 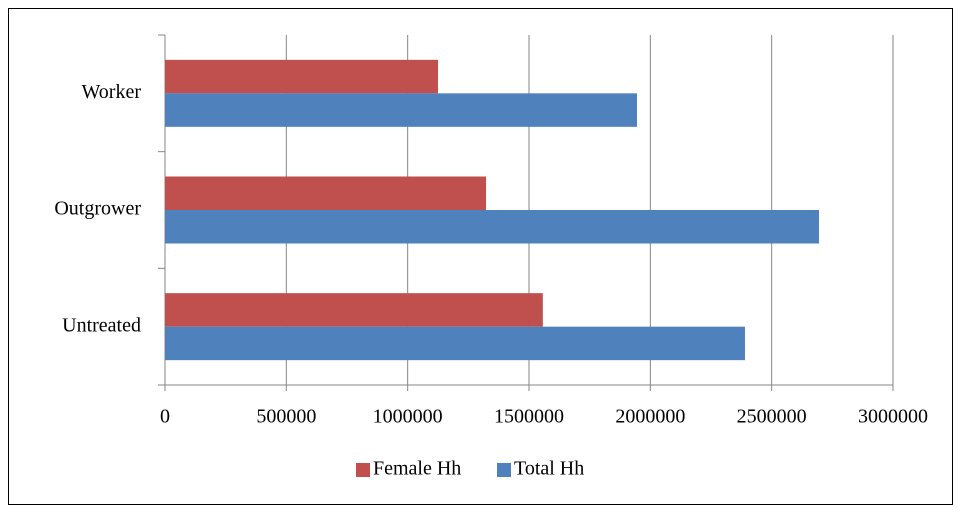 What do you see at coordinates (529, 417) in the screenshot?
I see `x-tick-label: 1500000` at bounding box center [529, 417].